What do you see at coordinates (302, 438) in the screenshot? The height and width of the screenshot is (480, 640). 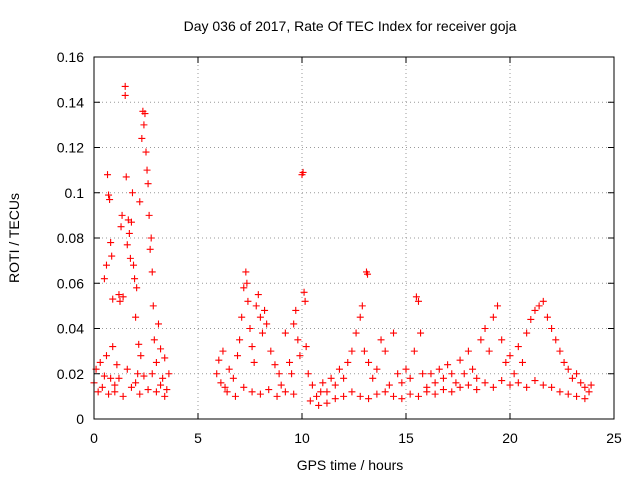 I see `x-tick-label: 10` at bounding box center [302, 438].